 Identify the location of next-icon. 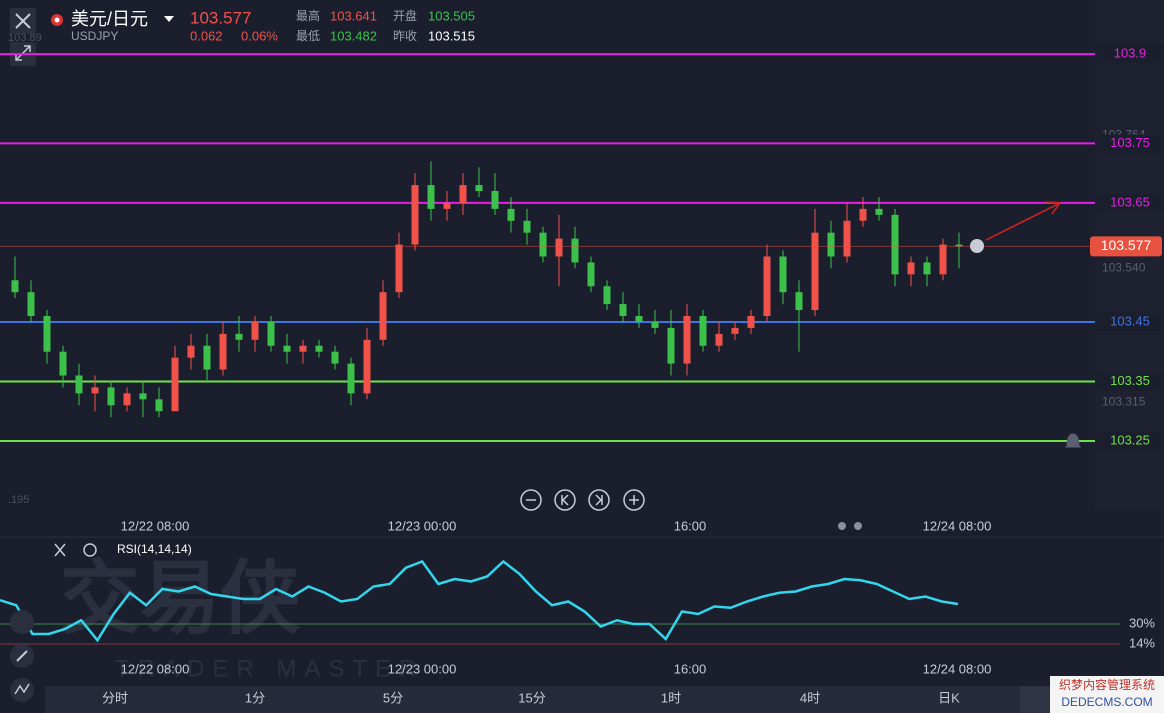
(599, 500).